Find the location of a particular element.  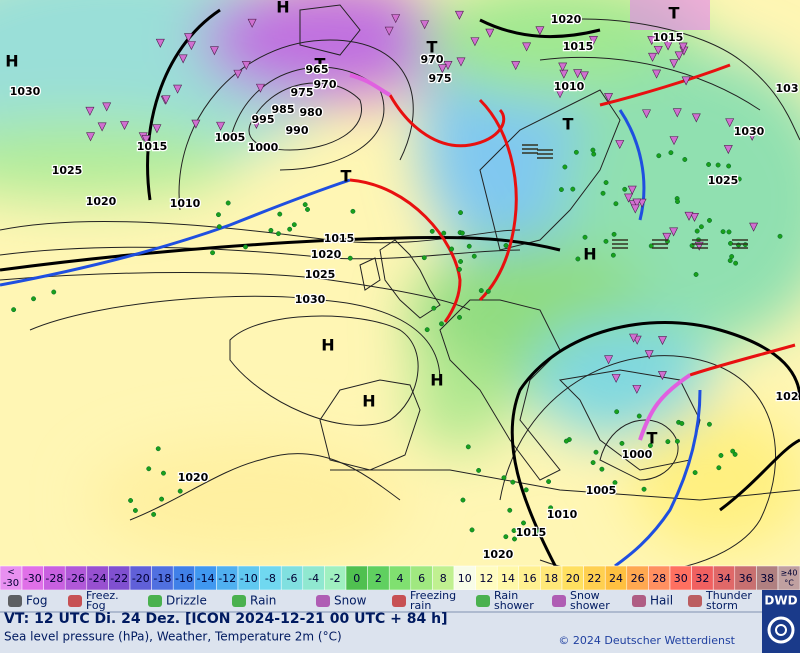

scale-label: -12 is located at coordinates (227, 578).